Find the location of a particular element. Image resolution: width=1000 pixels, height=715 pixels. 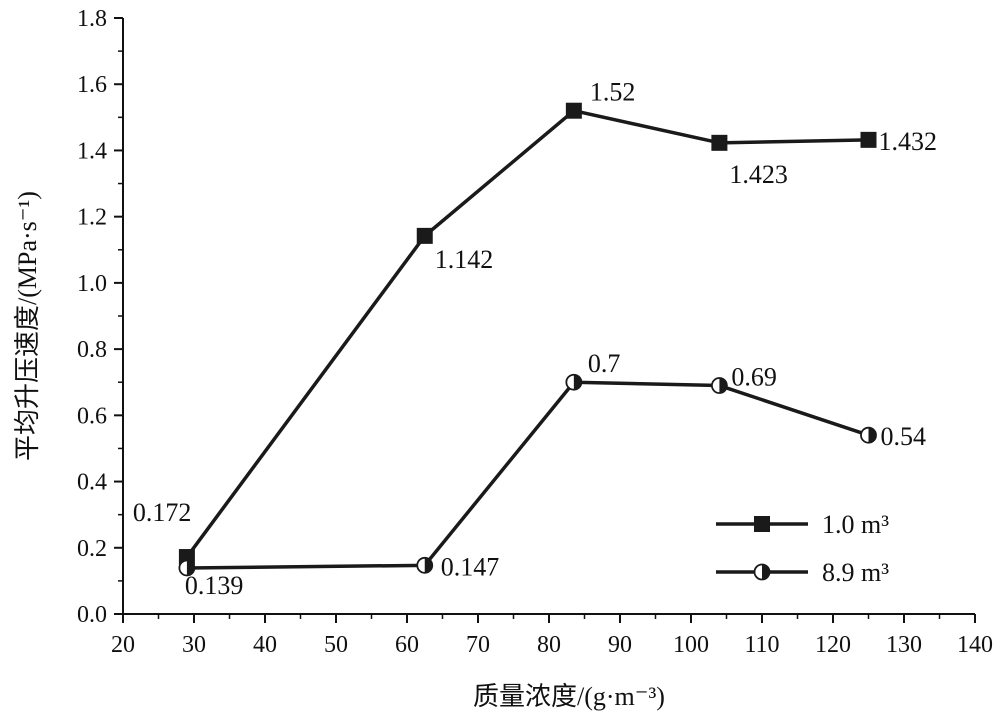

y-tick-label: 0.6 is located at coordinates (92, 416).